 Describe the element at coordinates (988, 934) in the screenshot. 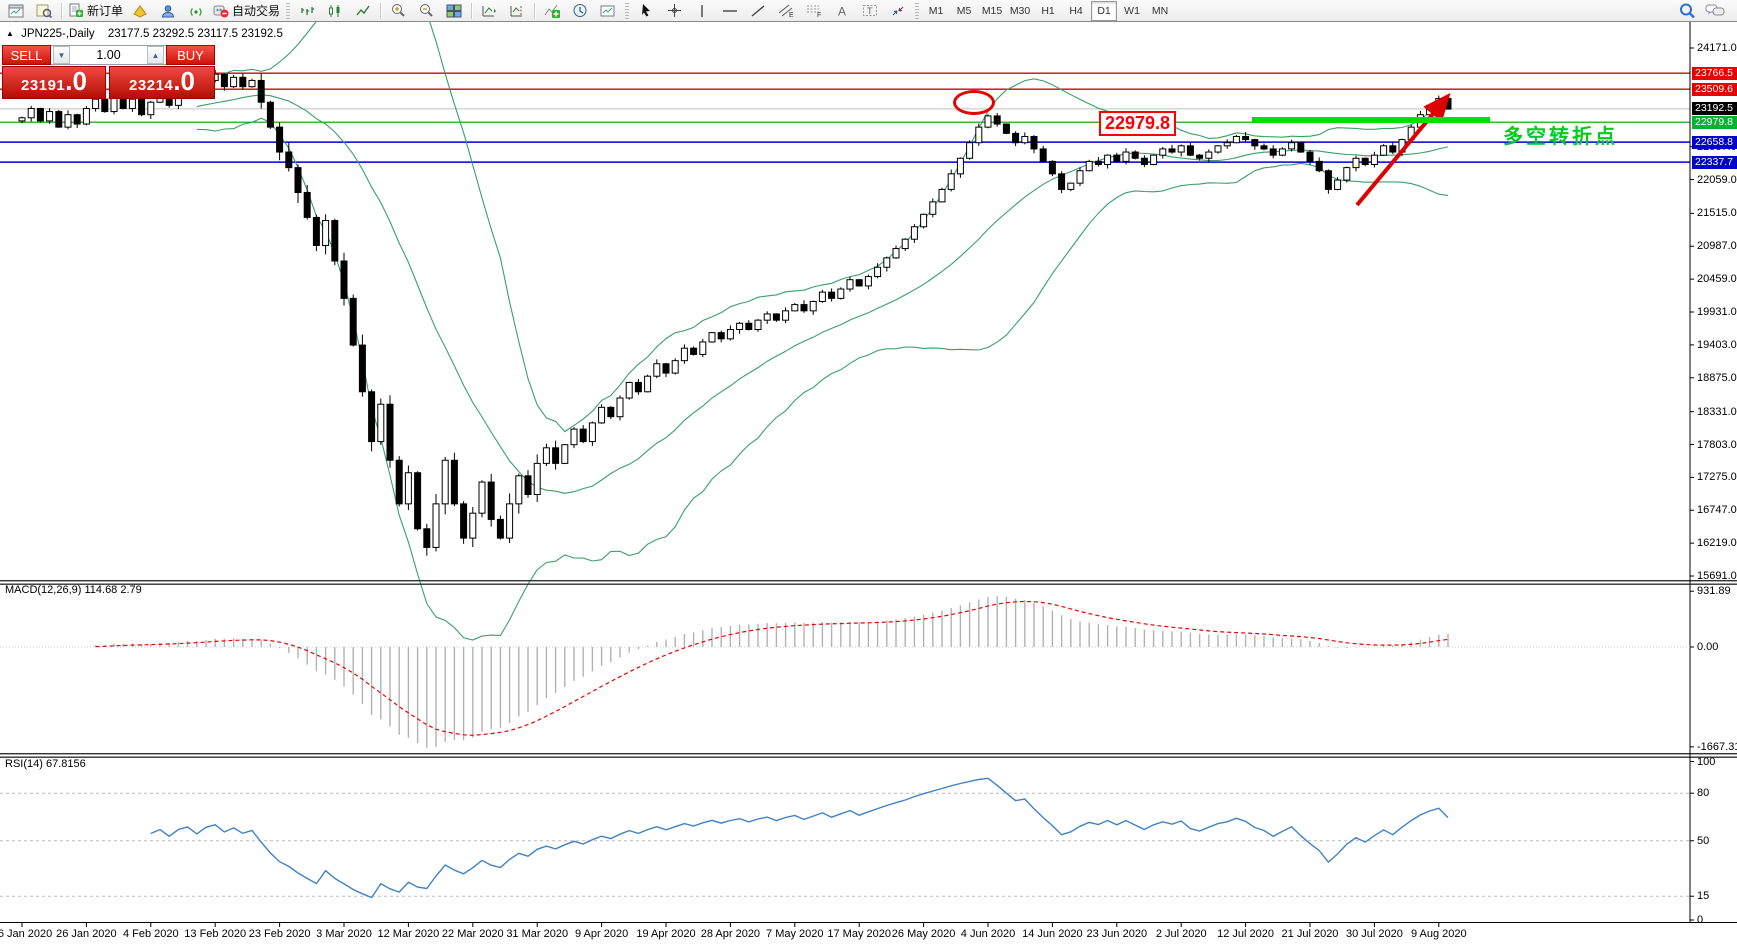

I see `date-axis-label: 4 Jun 2020` at that location.